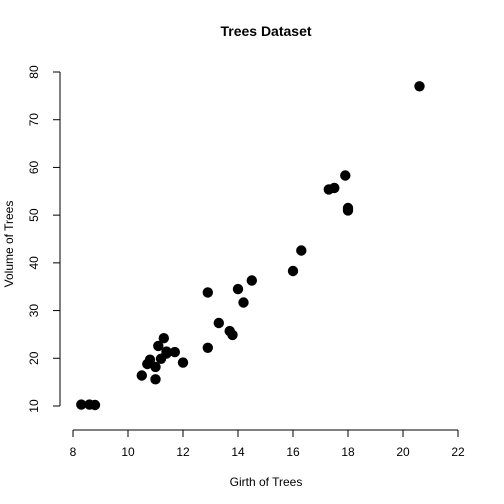 The width and height of the screenshot is (504, 504). Describe the element at coordinates (265, 31) in the screenshot. I see `chart-title: Trees Dataset` at that location.